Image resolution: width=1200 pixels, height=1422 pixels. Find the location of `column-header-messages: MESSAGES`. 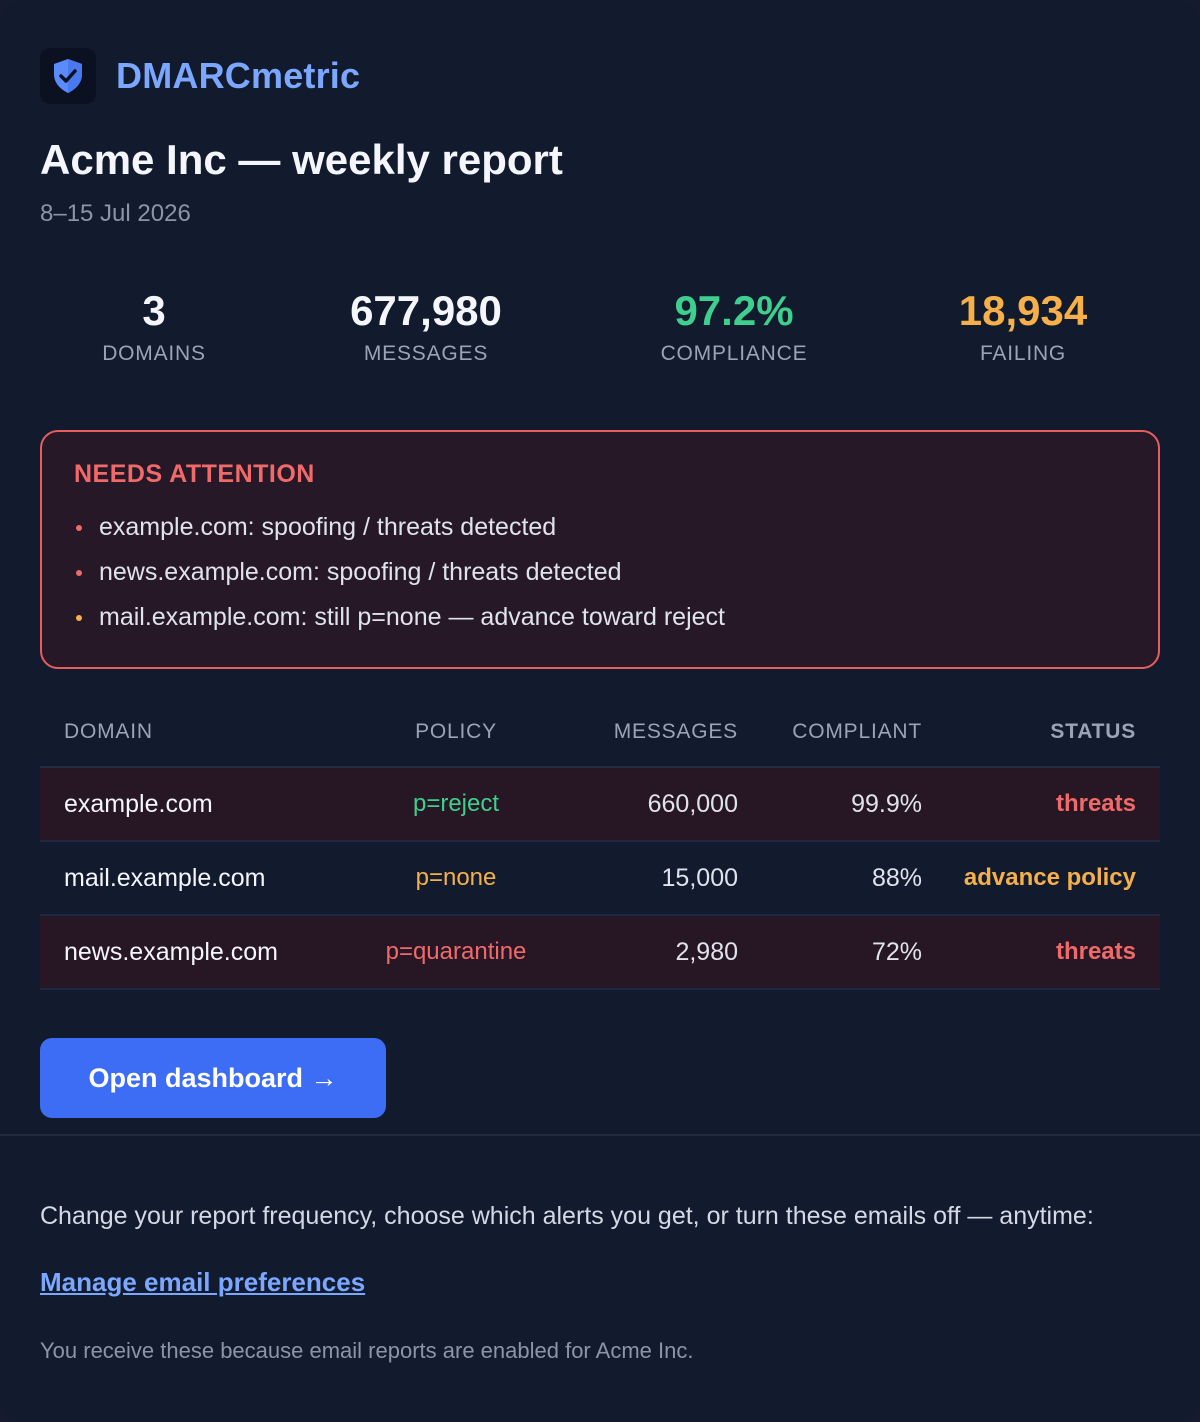

column-header-messages: MESSAGES is located at coordinates (675, 731).